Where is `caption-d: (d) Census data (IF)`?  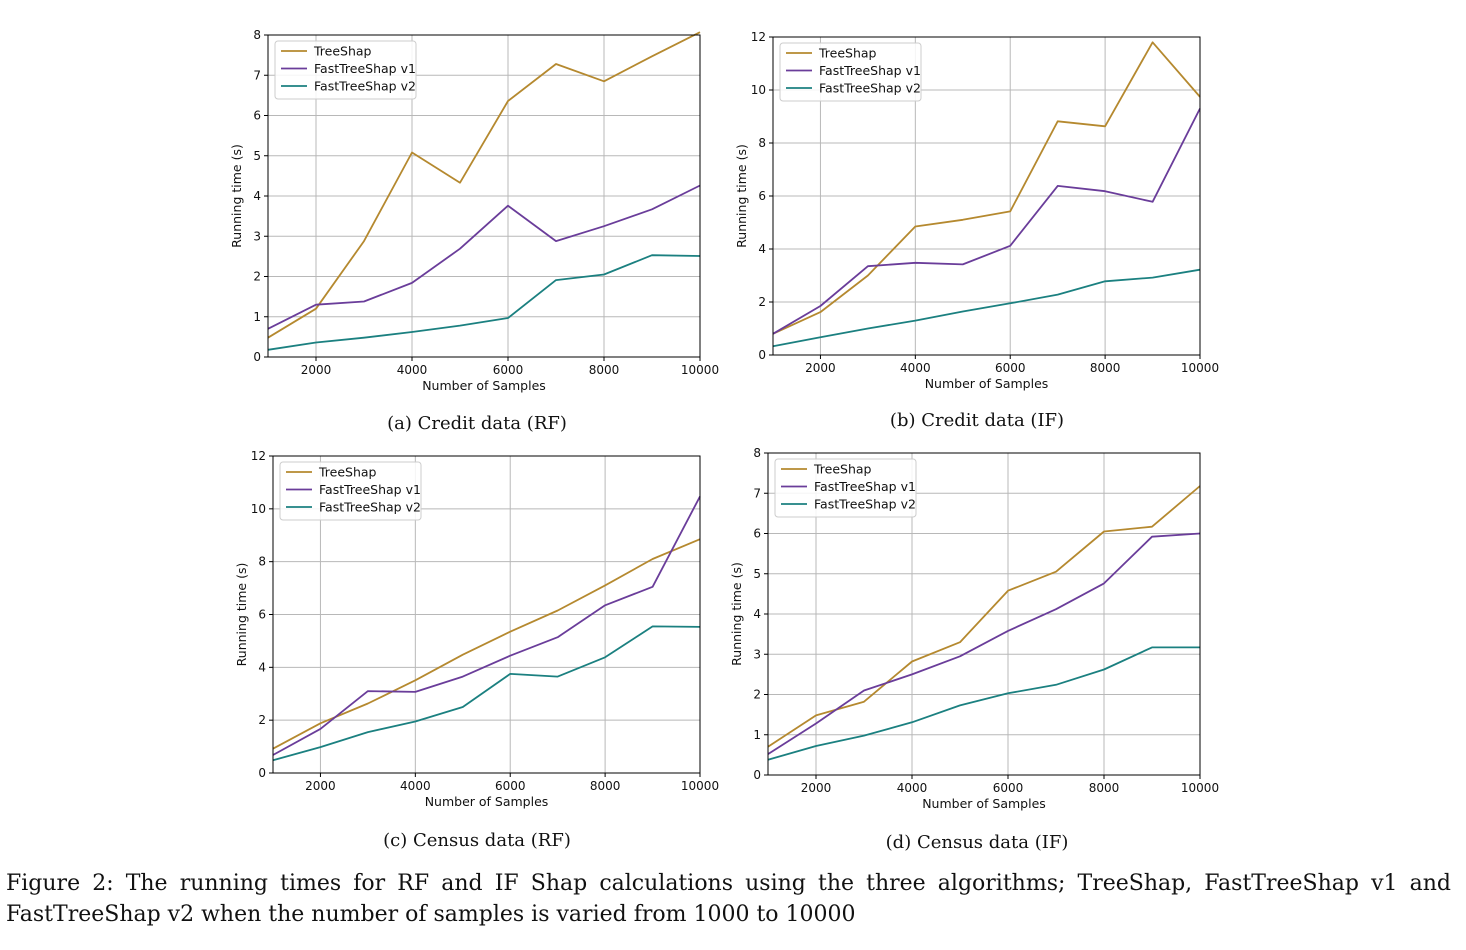
caption-d: (d) Census data (IF) is located at coordinates (977, 842).